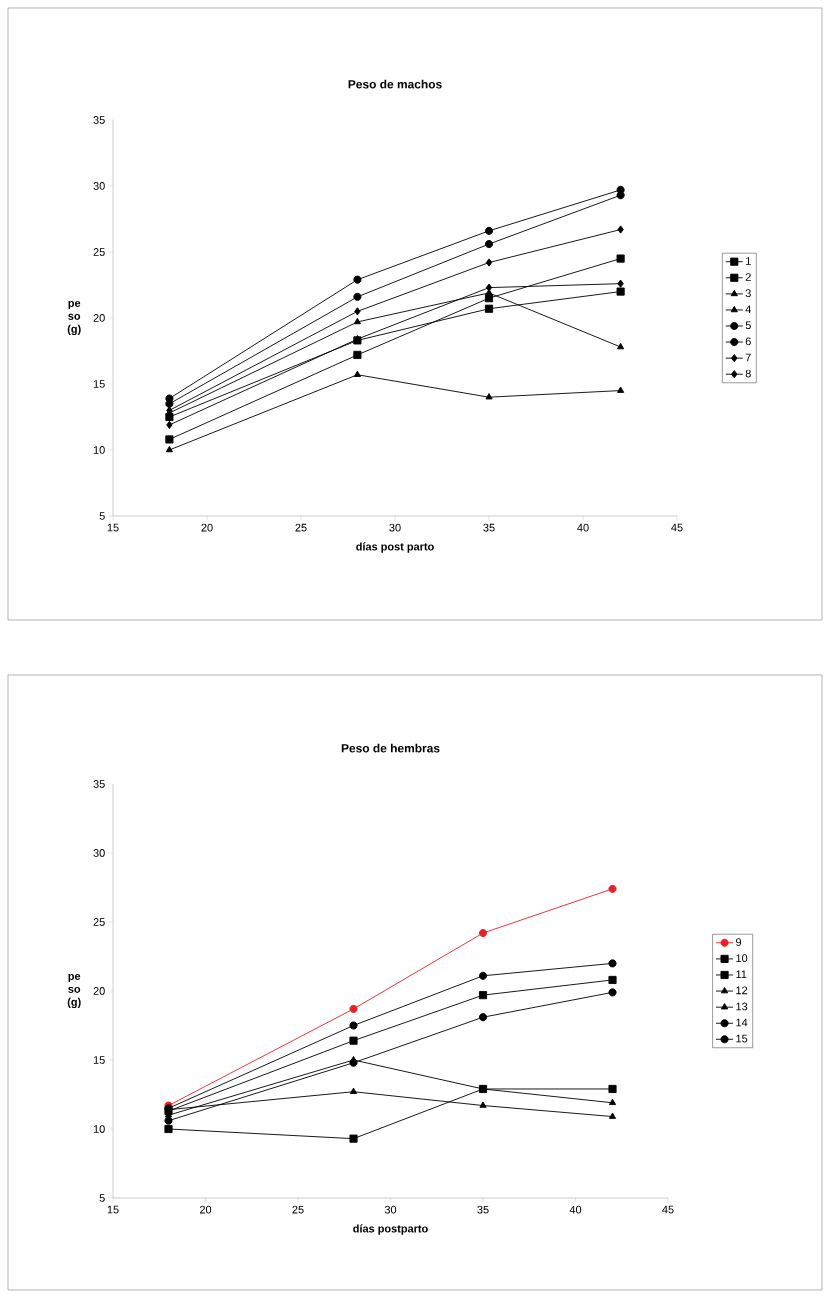 Image resolution: width=830 pixels, height=1300 pixels. Describe the element at coordinates (390, 1229) in the screenshot. I see `x-axis-title: días postparto` at that location.